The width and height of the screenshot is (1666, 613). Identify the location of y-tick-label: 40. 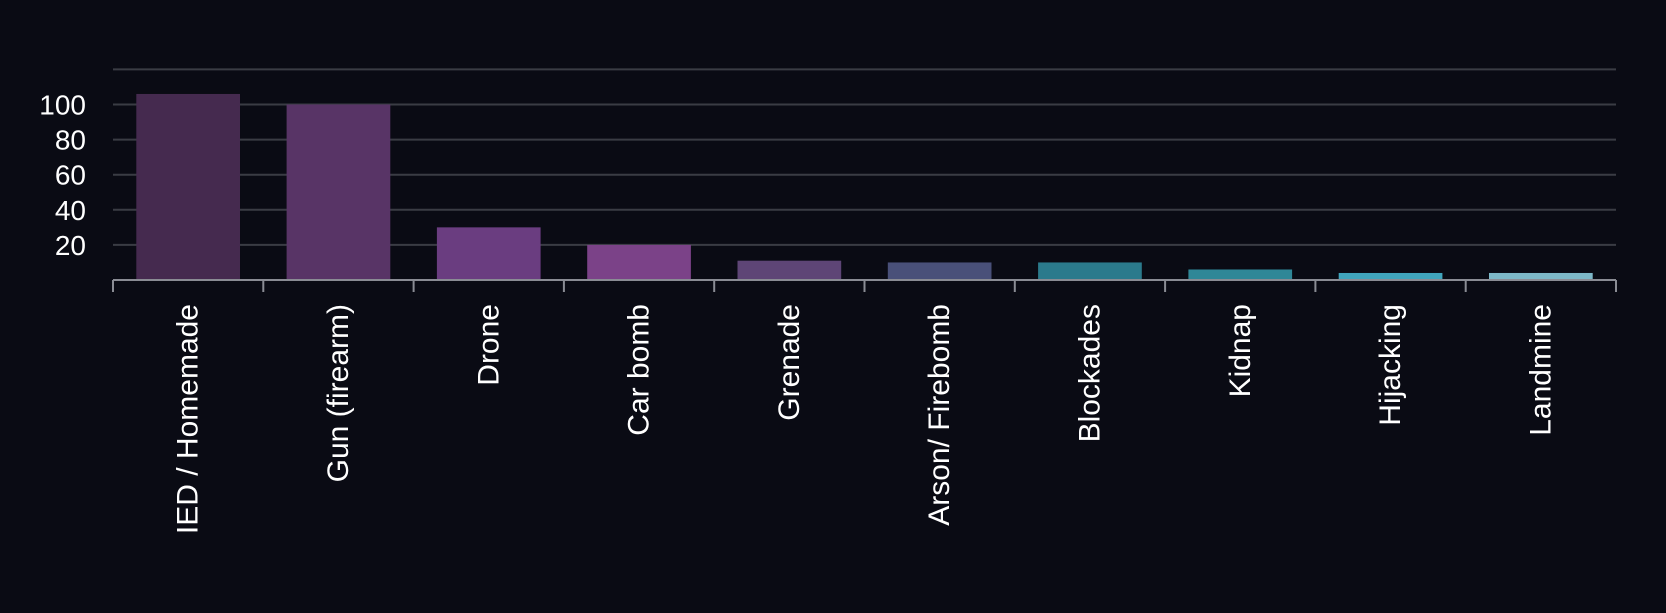
(70, 210).